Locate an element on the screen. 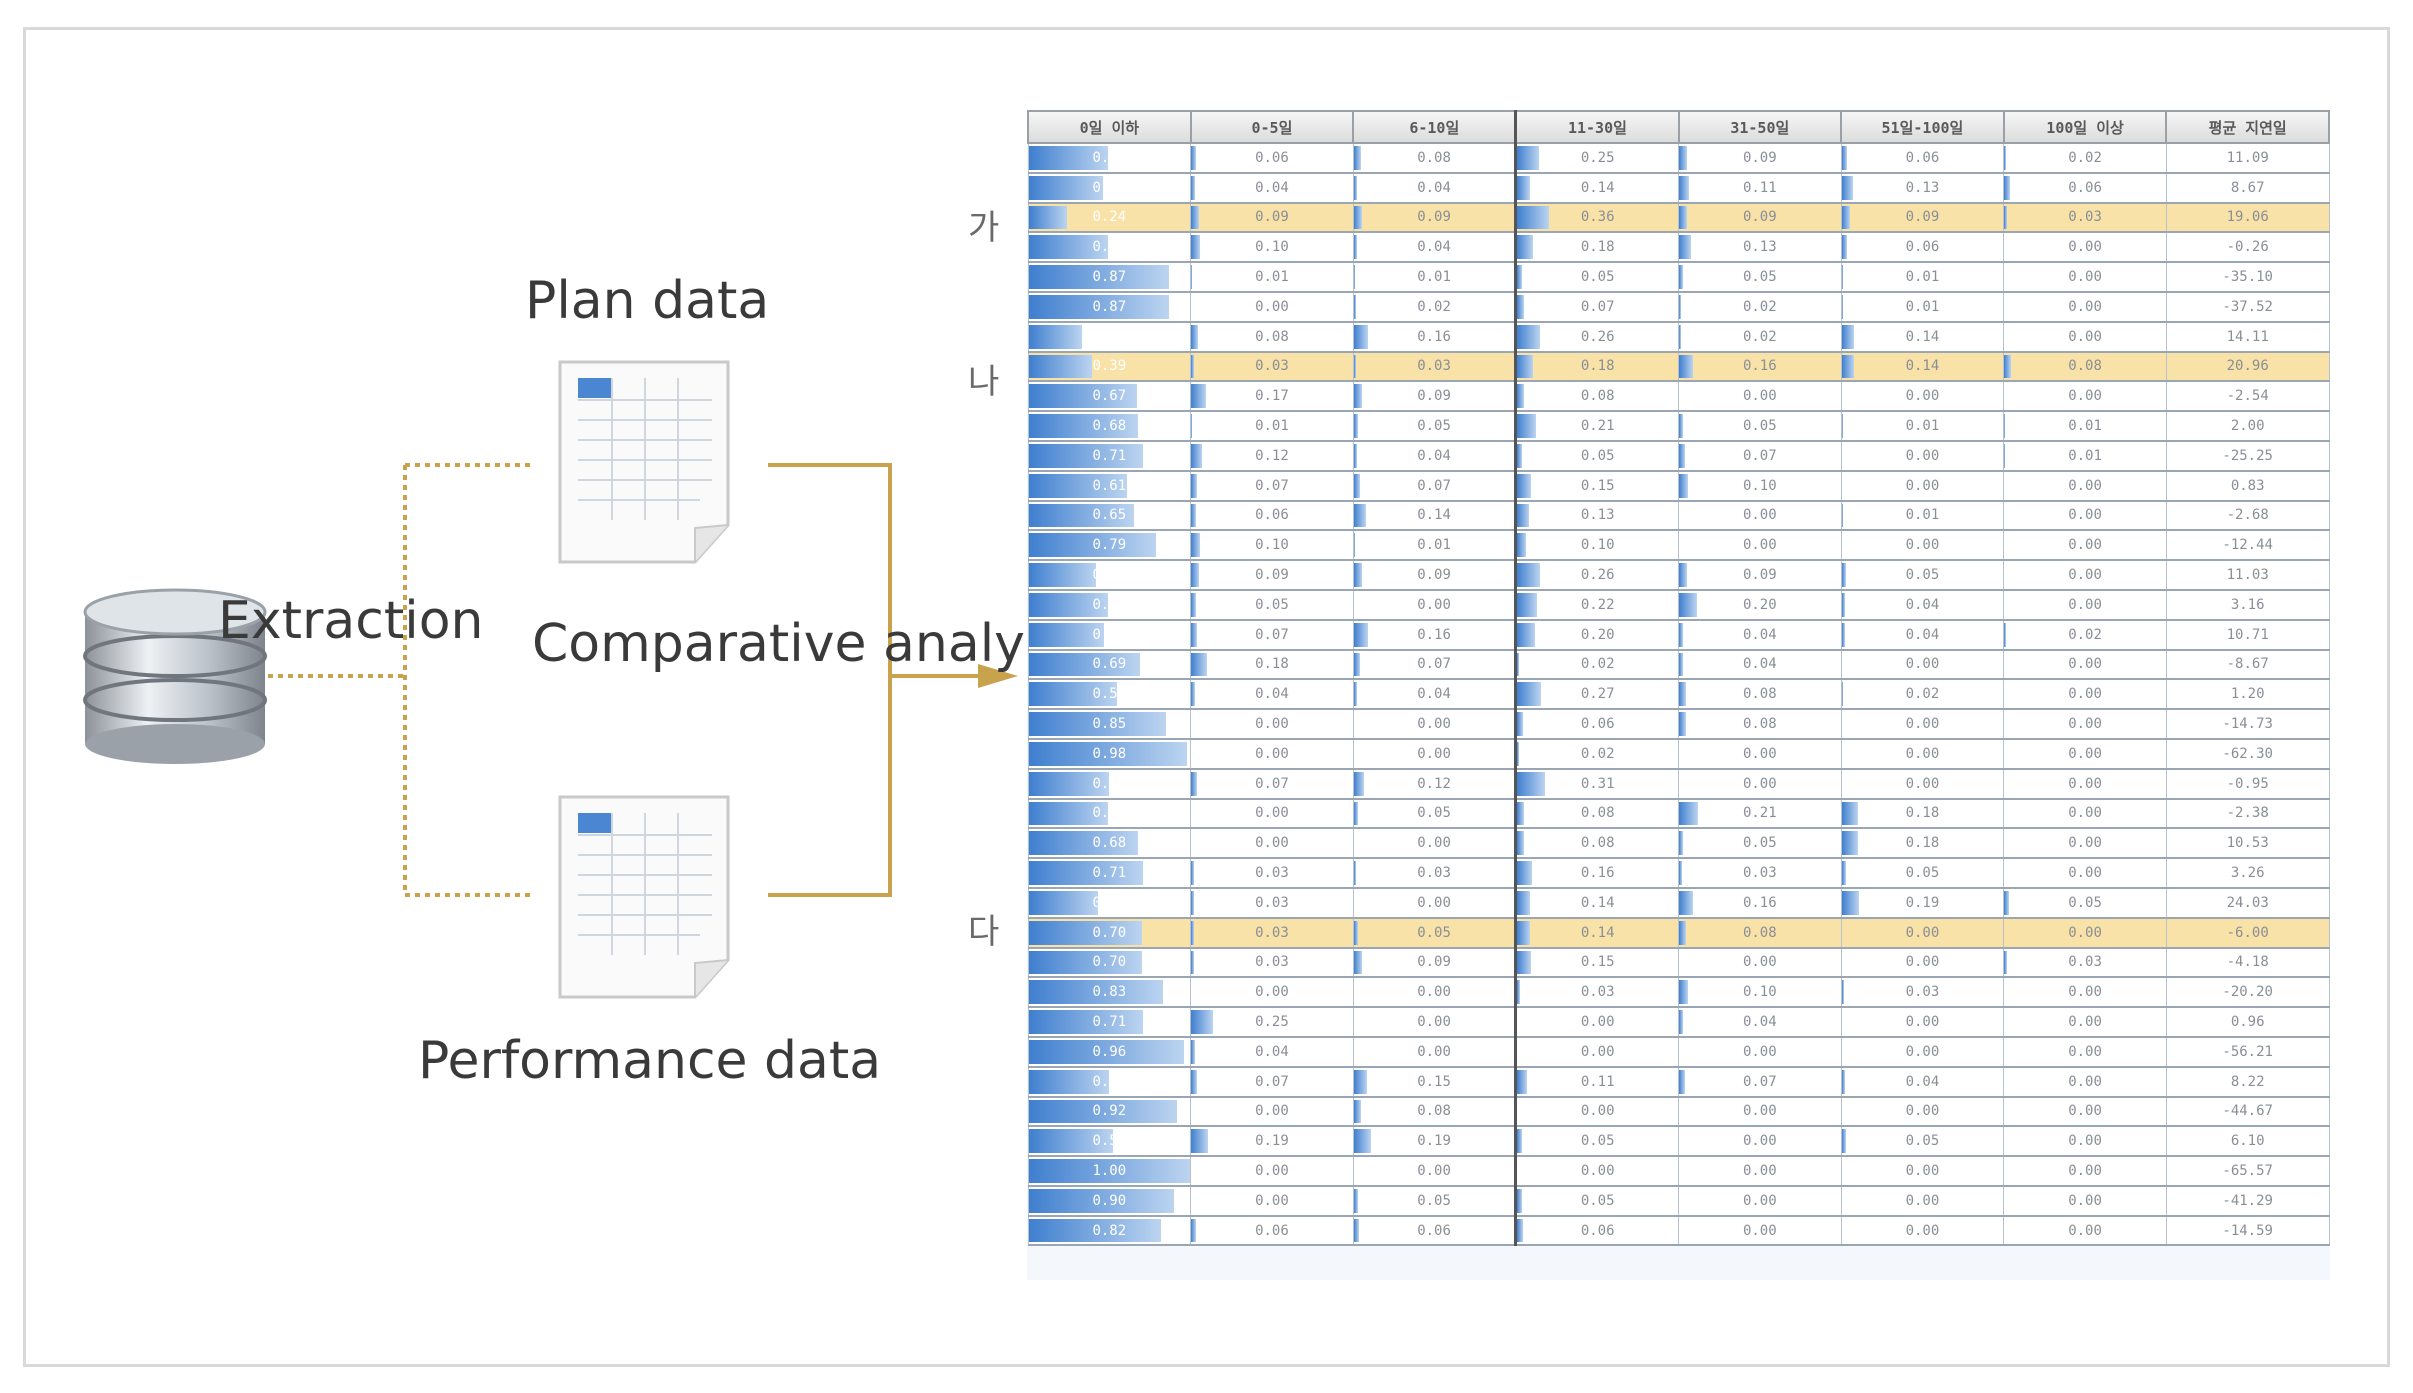 This screenshot has height=1393, width=2413. cell-value: 0.18 is located at coordinates (1922, 813).